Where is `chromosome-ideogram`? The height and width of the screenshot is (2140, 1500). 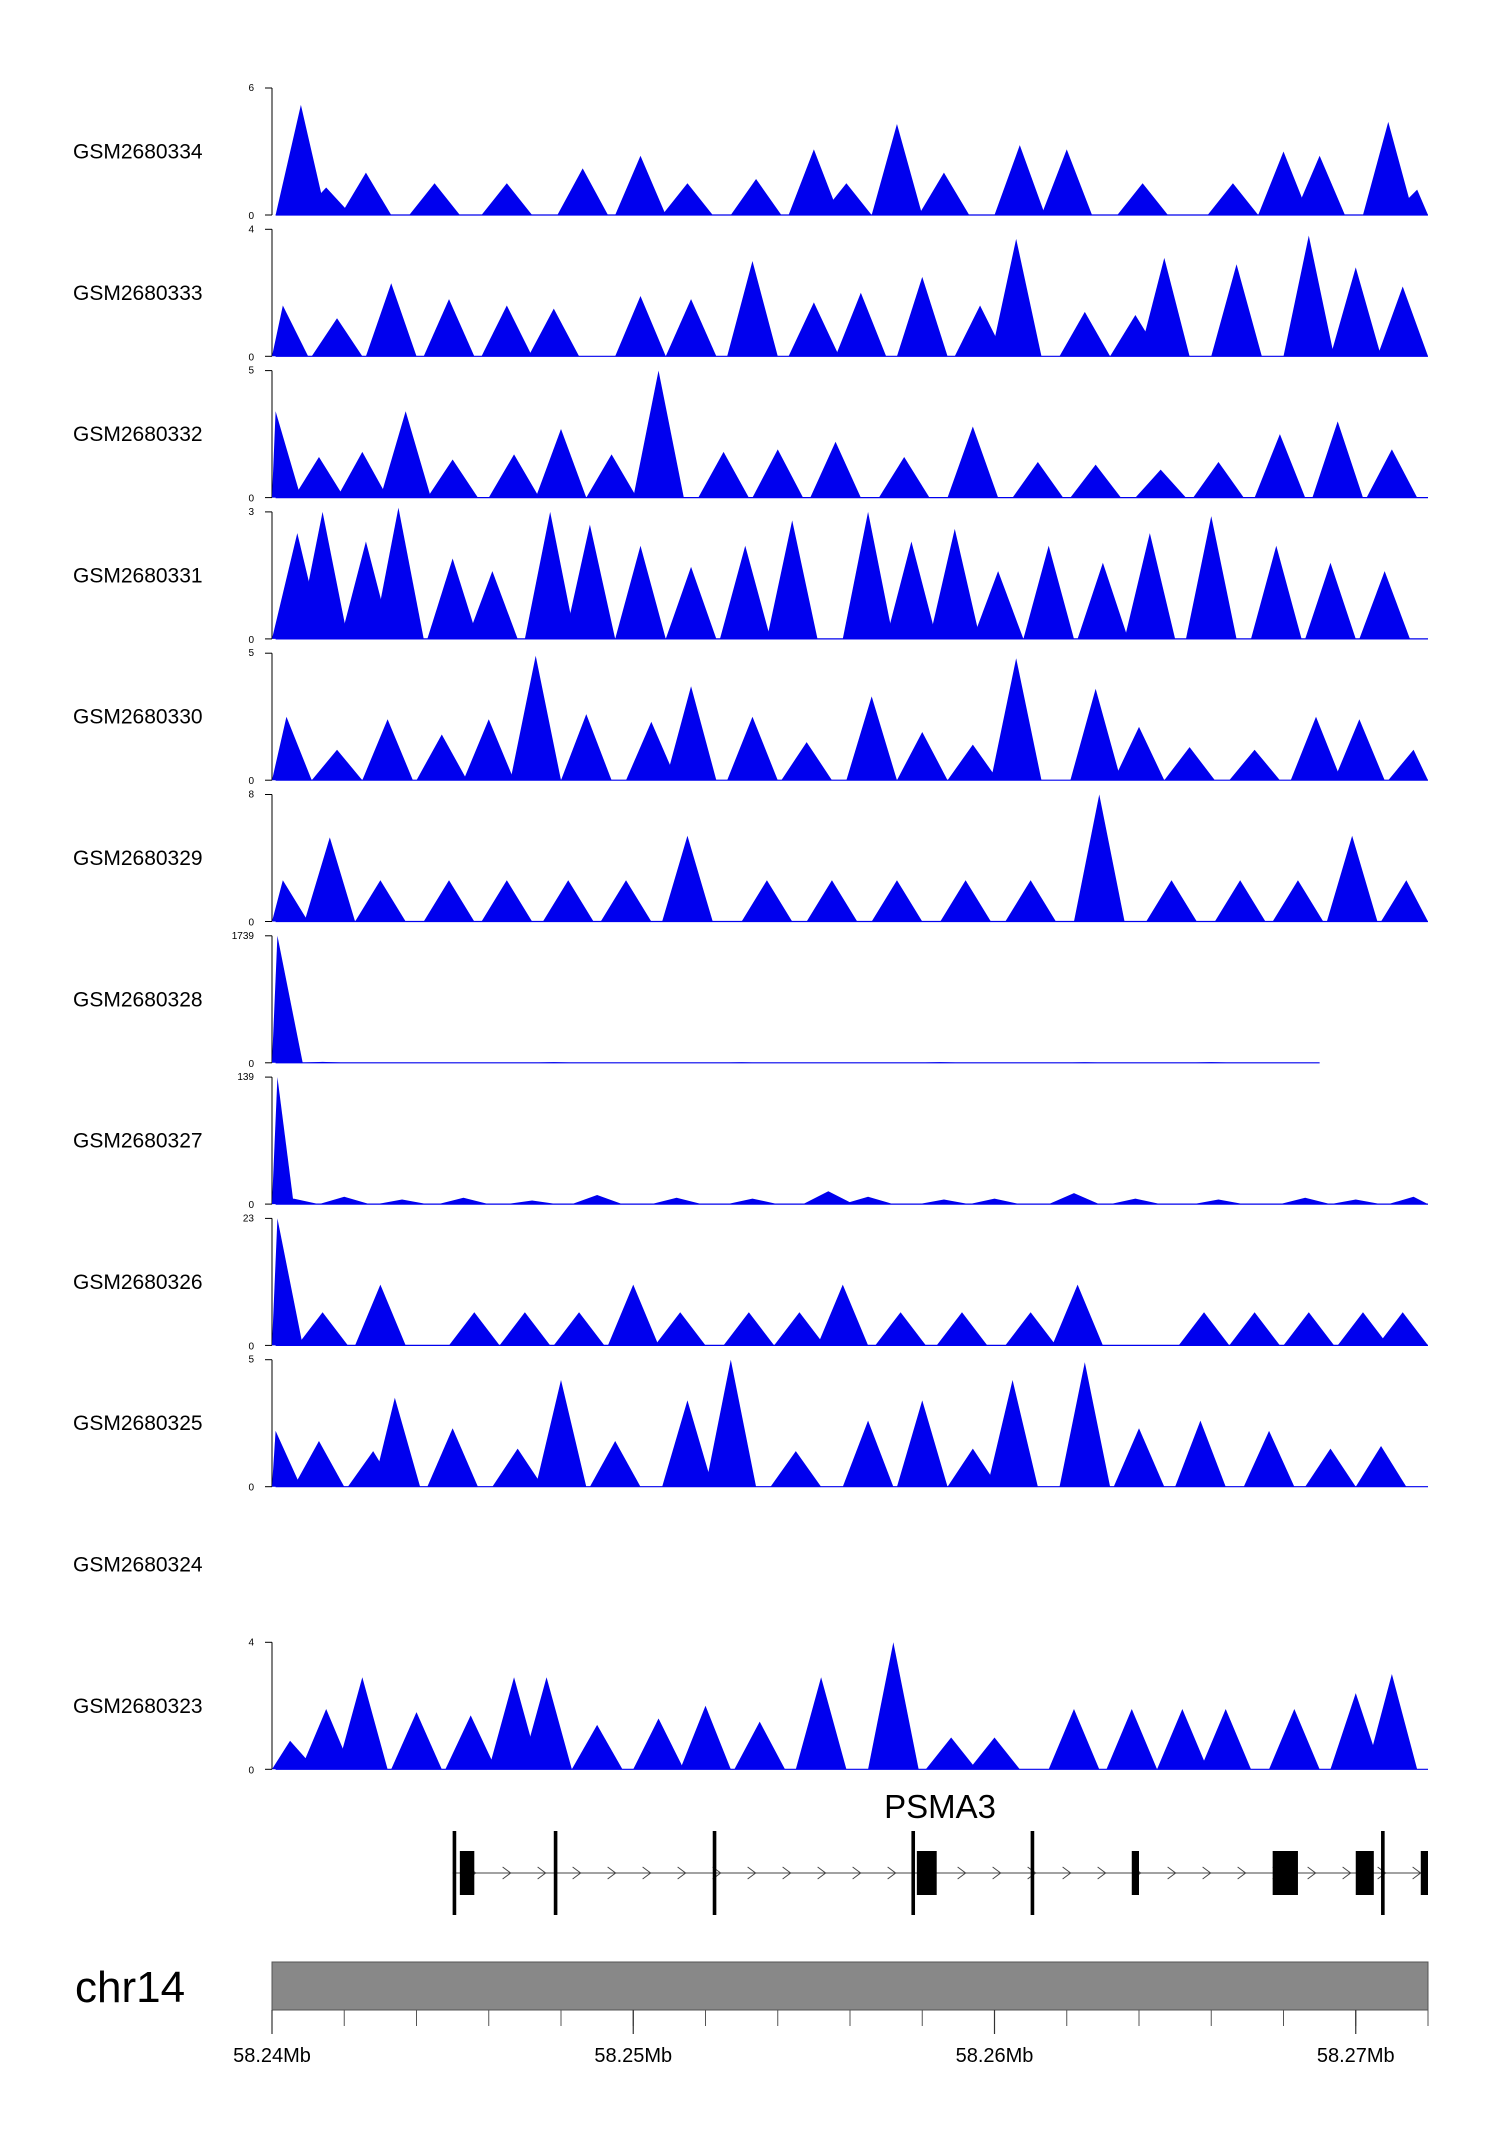 chromosome-ideogram is located at coordinates (850, 1986).